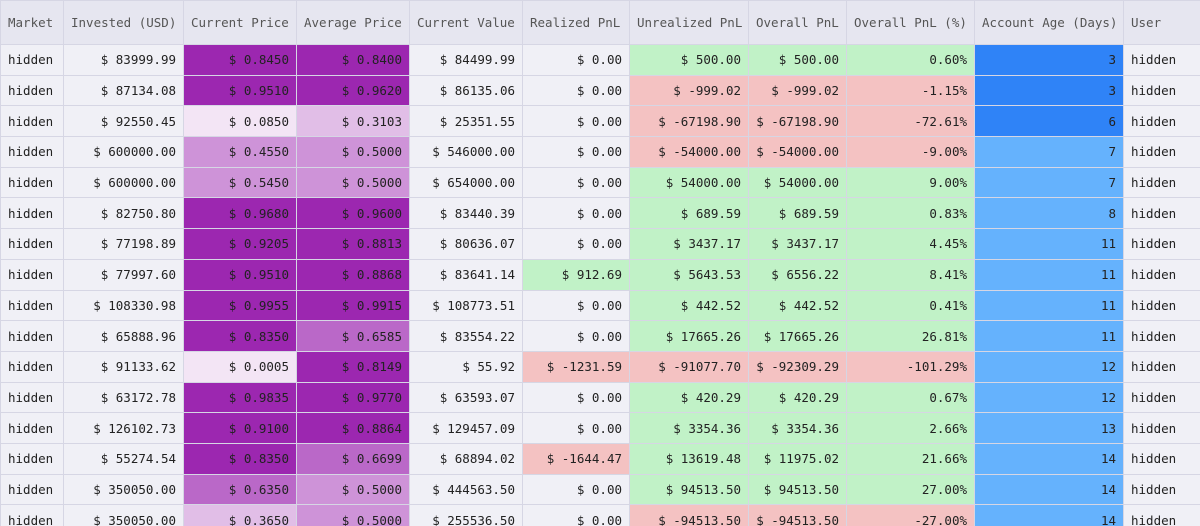 The image size is (1200, 526). What do you see at coordinates (353, 274) in the screenshot?
I see `average-price-cell: $ 0.8868` at bounding box center [353, 274].